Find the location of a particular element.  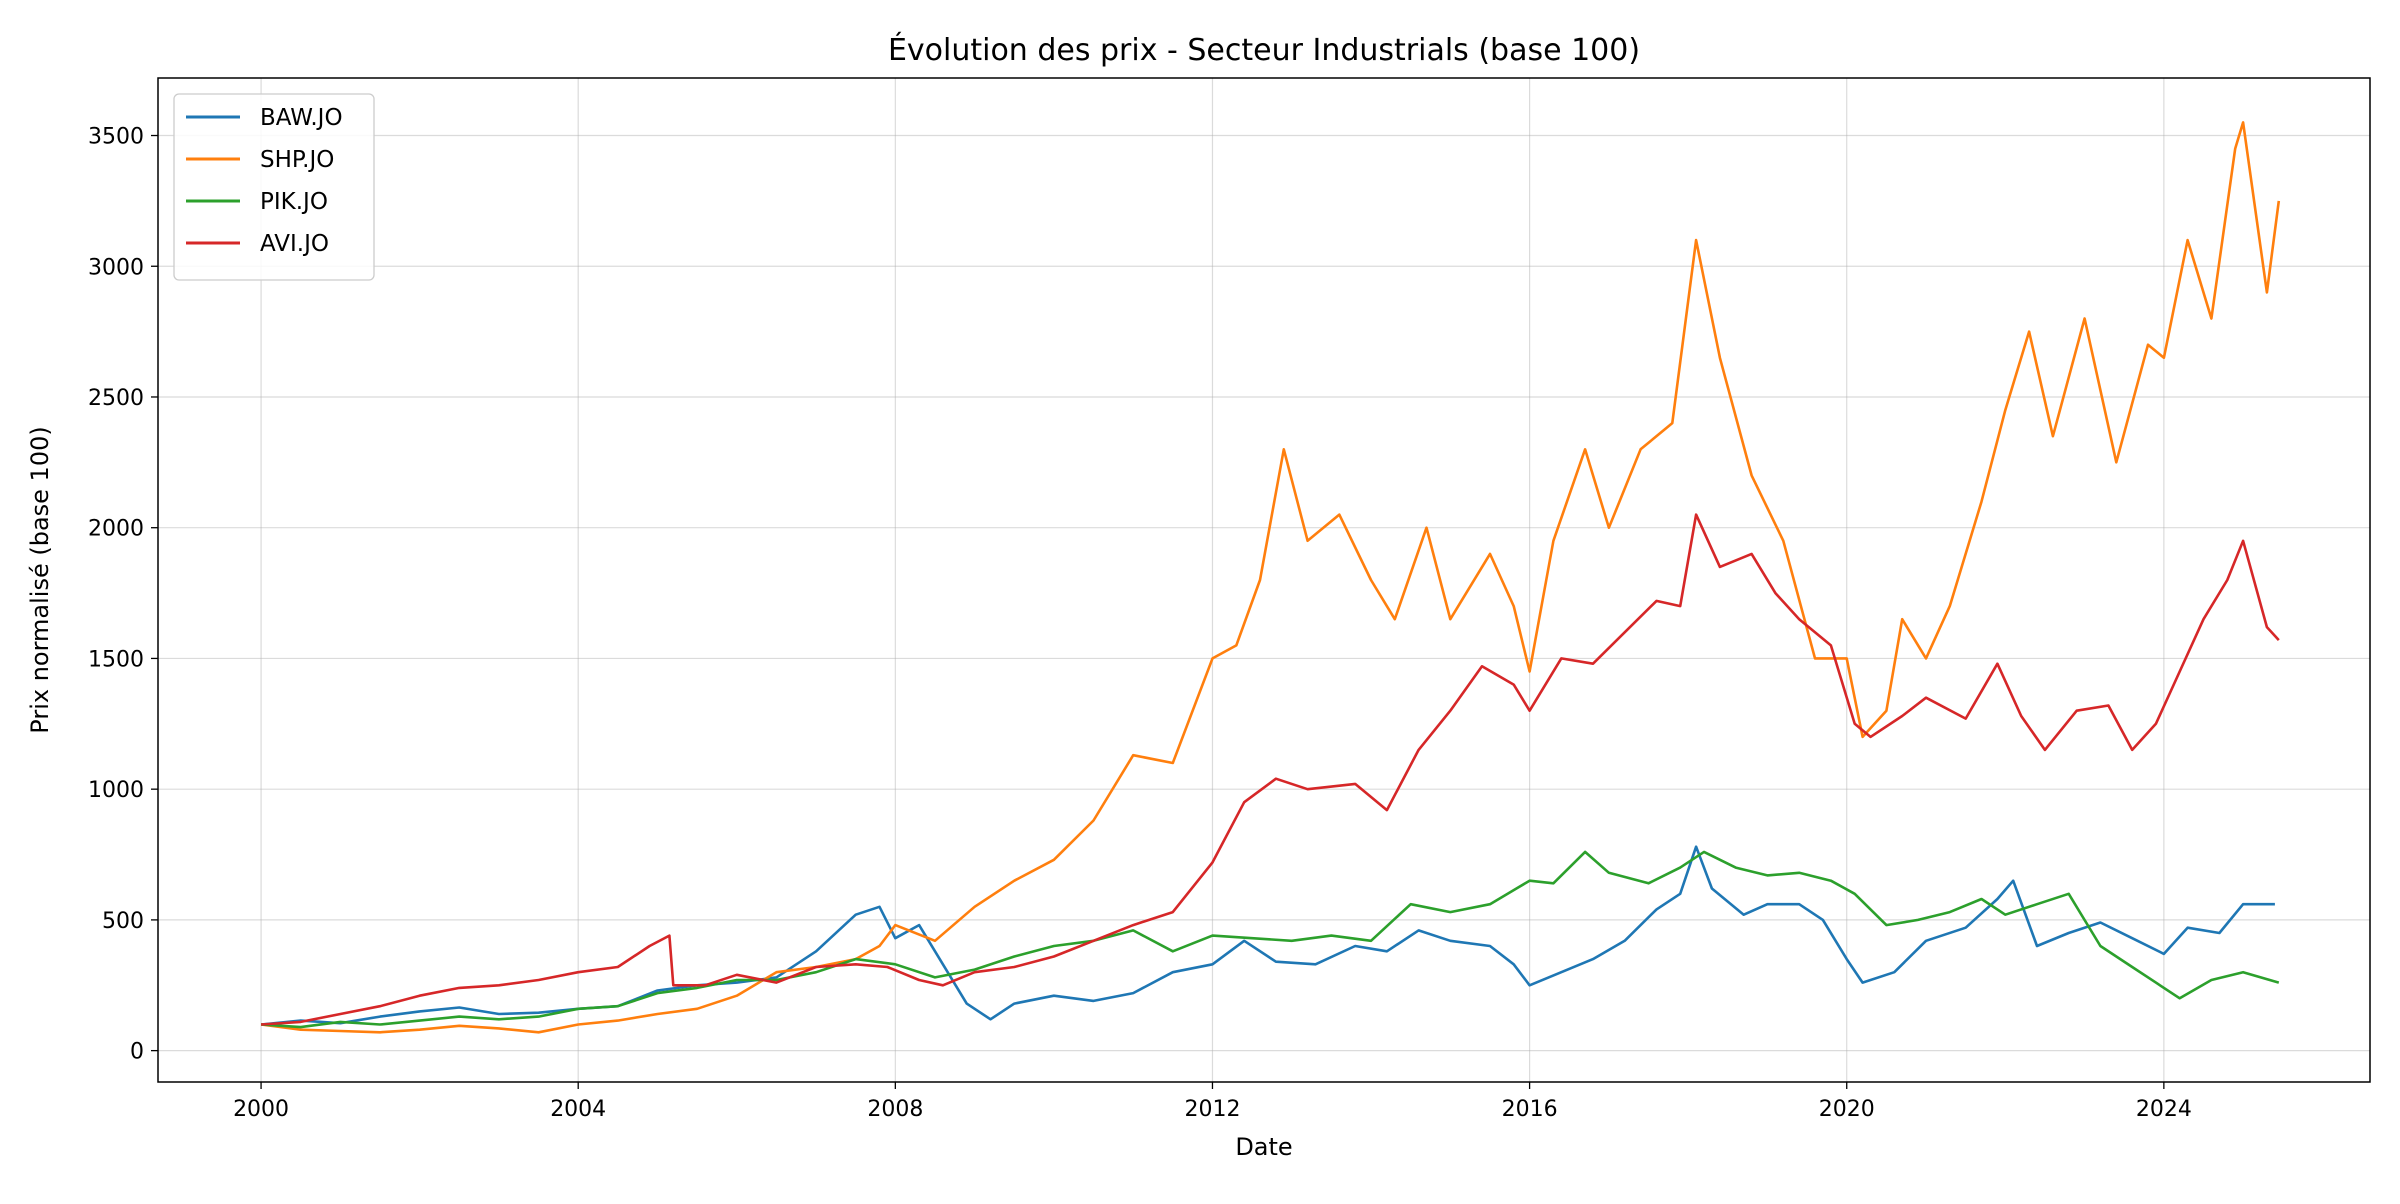

legend-box is located at coordinates (274, 187).